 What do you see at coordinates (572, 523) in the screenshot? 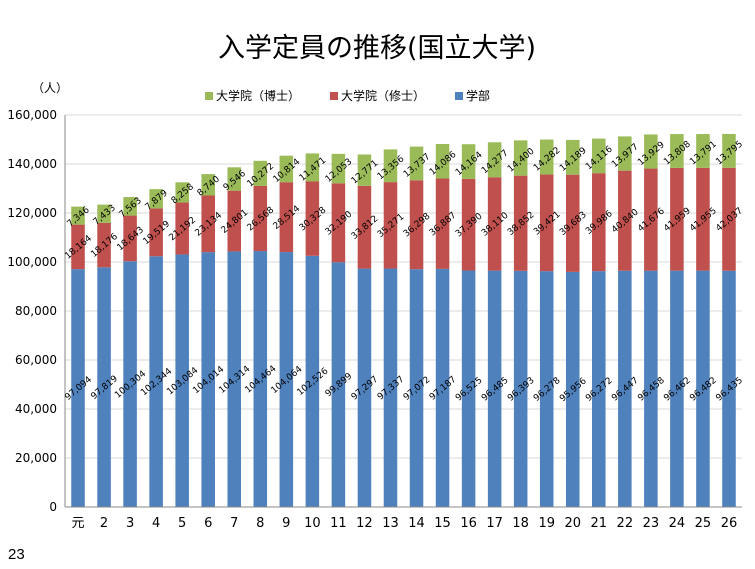
I see `x-tick-label: 20` at bounding box center [572, 523].